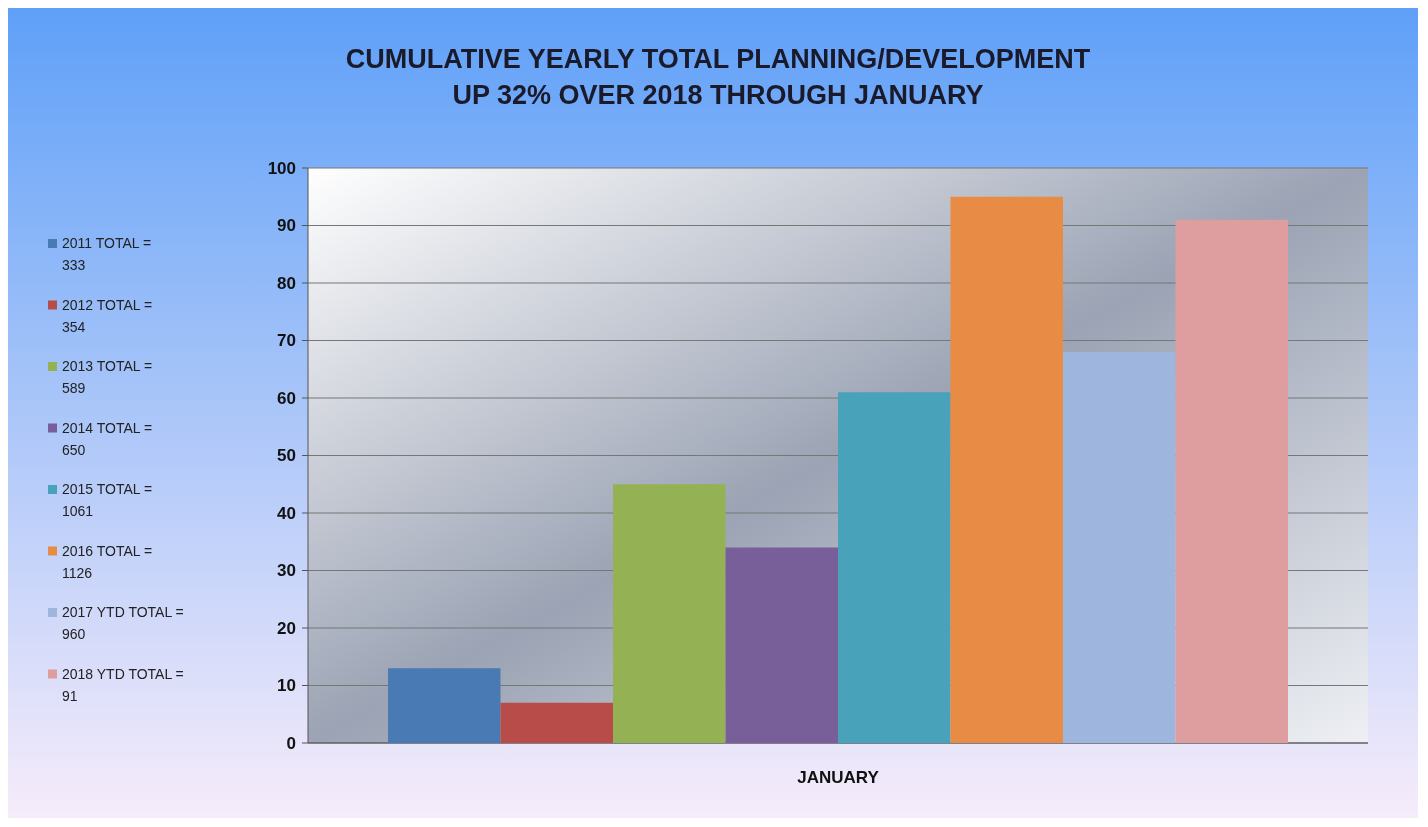  I want to click on legend-label: 2014 TOTAL = 650, so click(107, 438).